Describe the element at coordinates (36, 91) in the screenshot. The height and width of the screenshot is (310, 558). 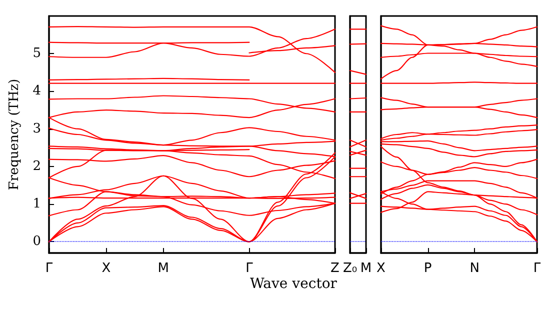
I see `y-tick-label: 4` at that location.